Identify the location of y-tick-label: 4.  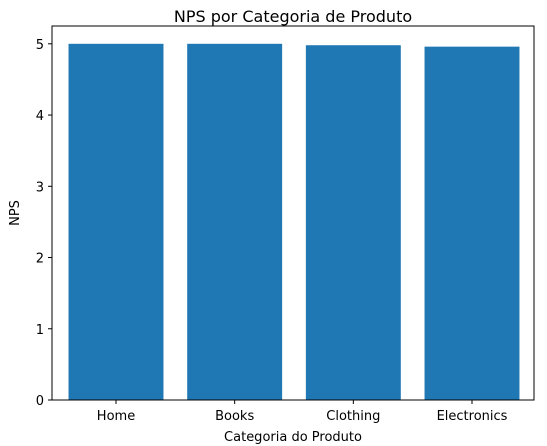
(40, 116).